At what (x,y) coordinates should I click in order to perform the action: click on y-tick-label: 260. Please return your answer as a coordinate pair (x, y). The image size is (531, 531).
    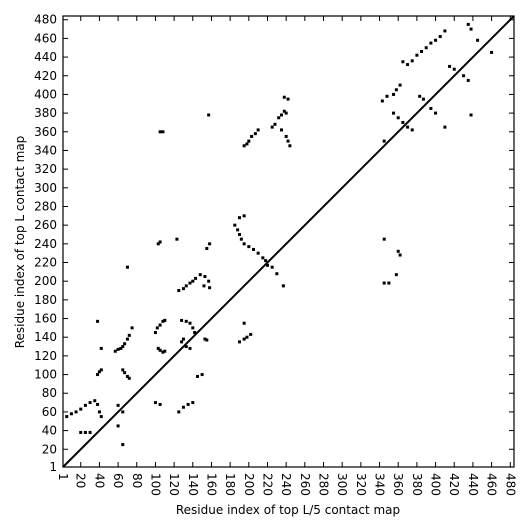
    Looking at the image, I should click on (45, 225).